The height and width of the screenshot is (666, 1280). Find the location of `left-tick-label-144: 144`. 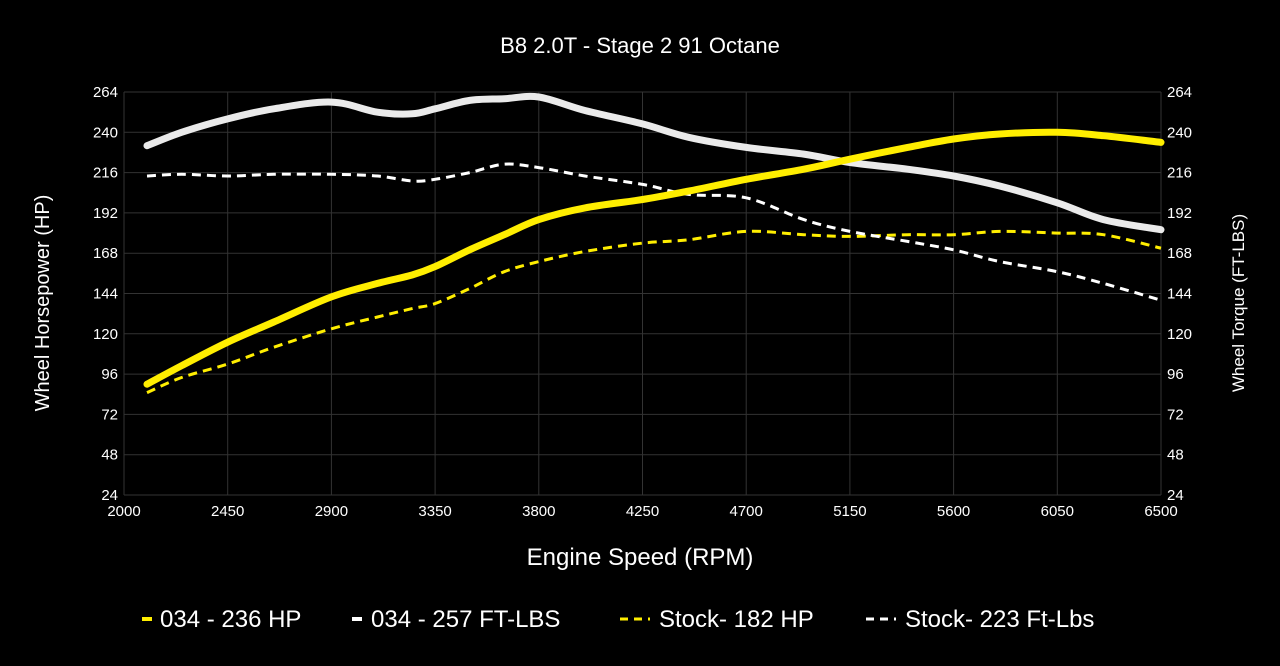

left-tick-label-144: 144 is located at coordinates (105, 294).